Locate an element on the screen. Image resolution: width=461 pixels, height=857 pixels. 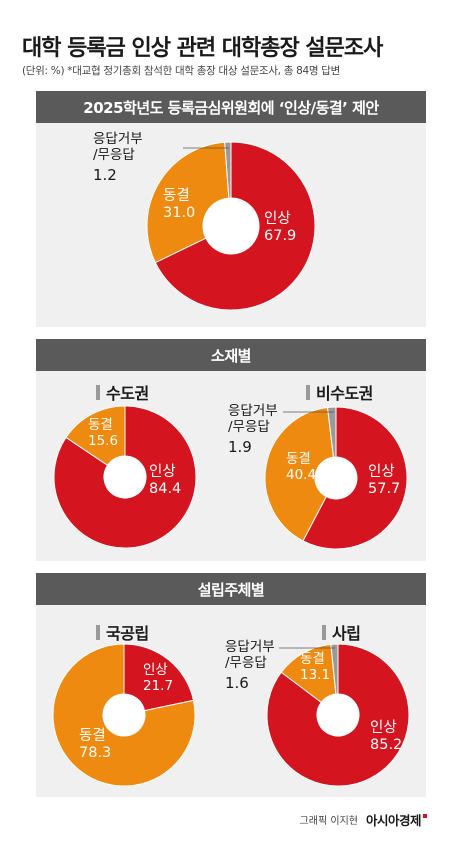
chart-private-freeze-label: 동결 13.1 is located at coordinates (315, 667).